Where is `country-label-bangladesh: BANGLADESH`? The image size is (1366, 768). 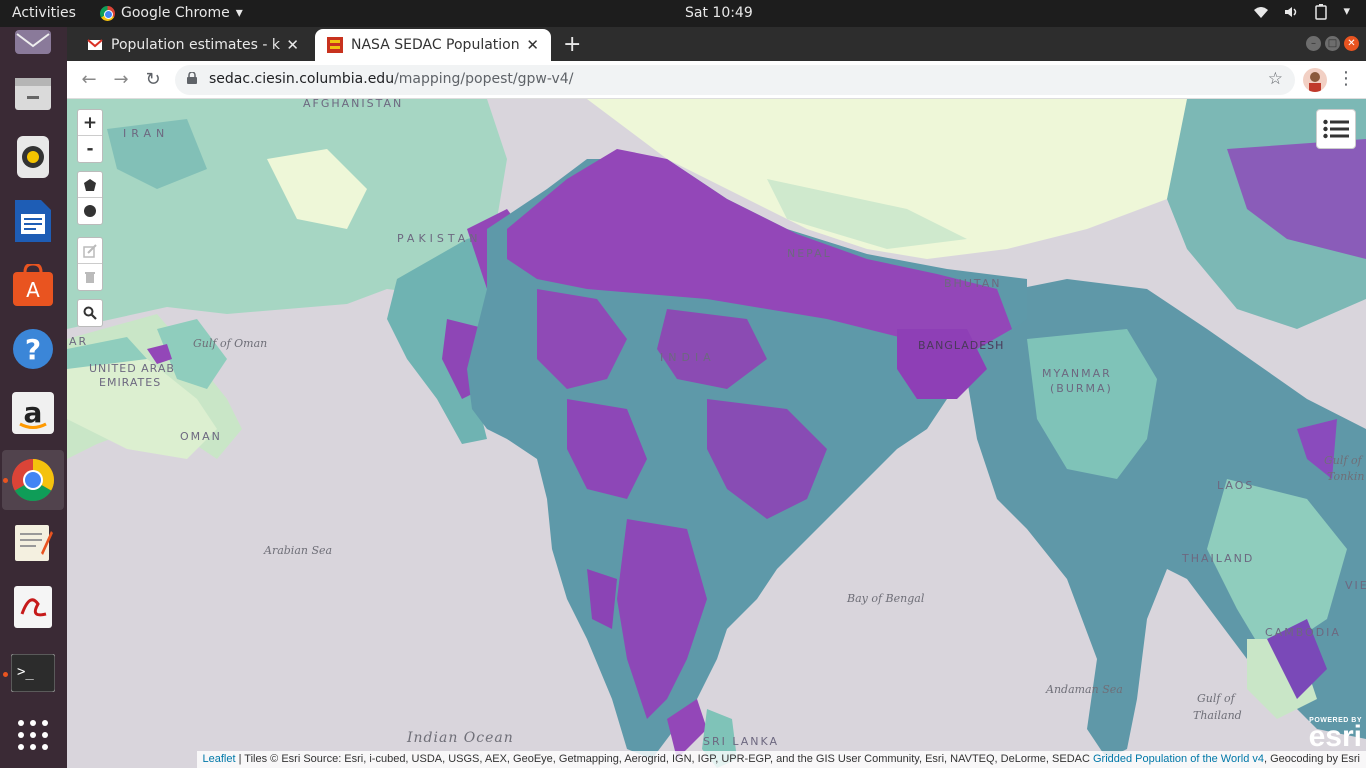
country-label-bangladesh: BANGLADESH is located at coordinates (961, 345).